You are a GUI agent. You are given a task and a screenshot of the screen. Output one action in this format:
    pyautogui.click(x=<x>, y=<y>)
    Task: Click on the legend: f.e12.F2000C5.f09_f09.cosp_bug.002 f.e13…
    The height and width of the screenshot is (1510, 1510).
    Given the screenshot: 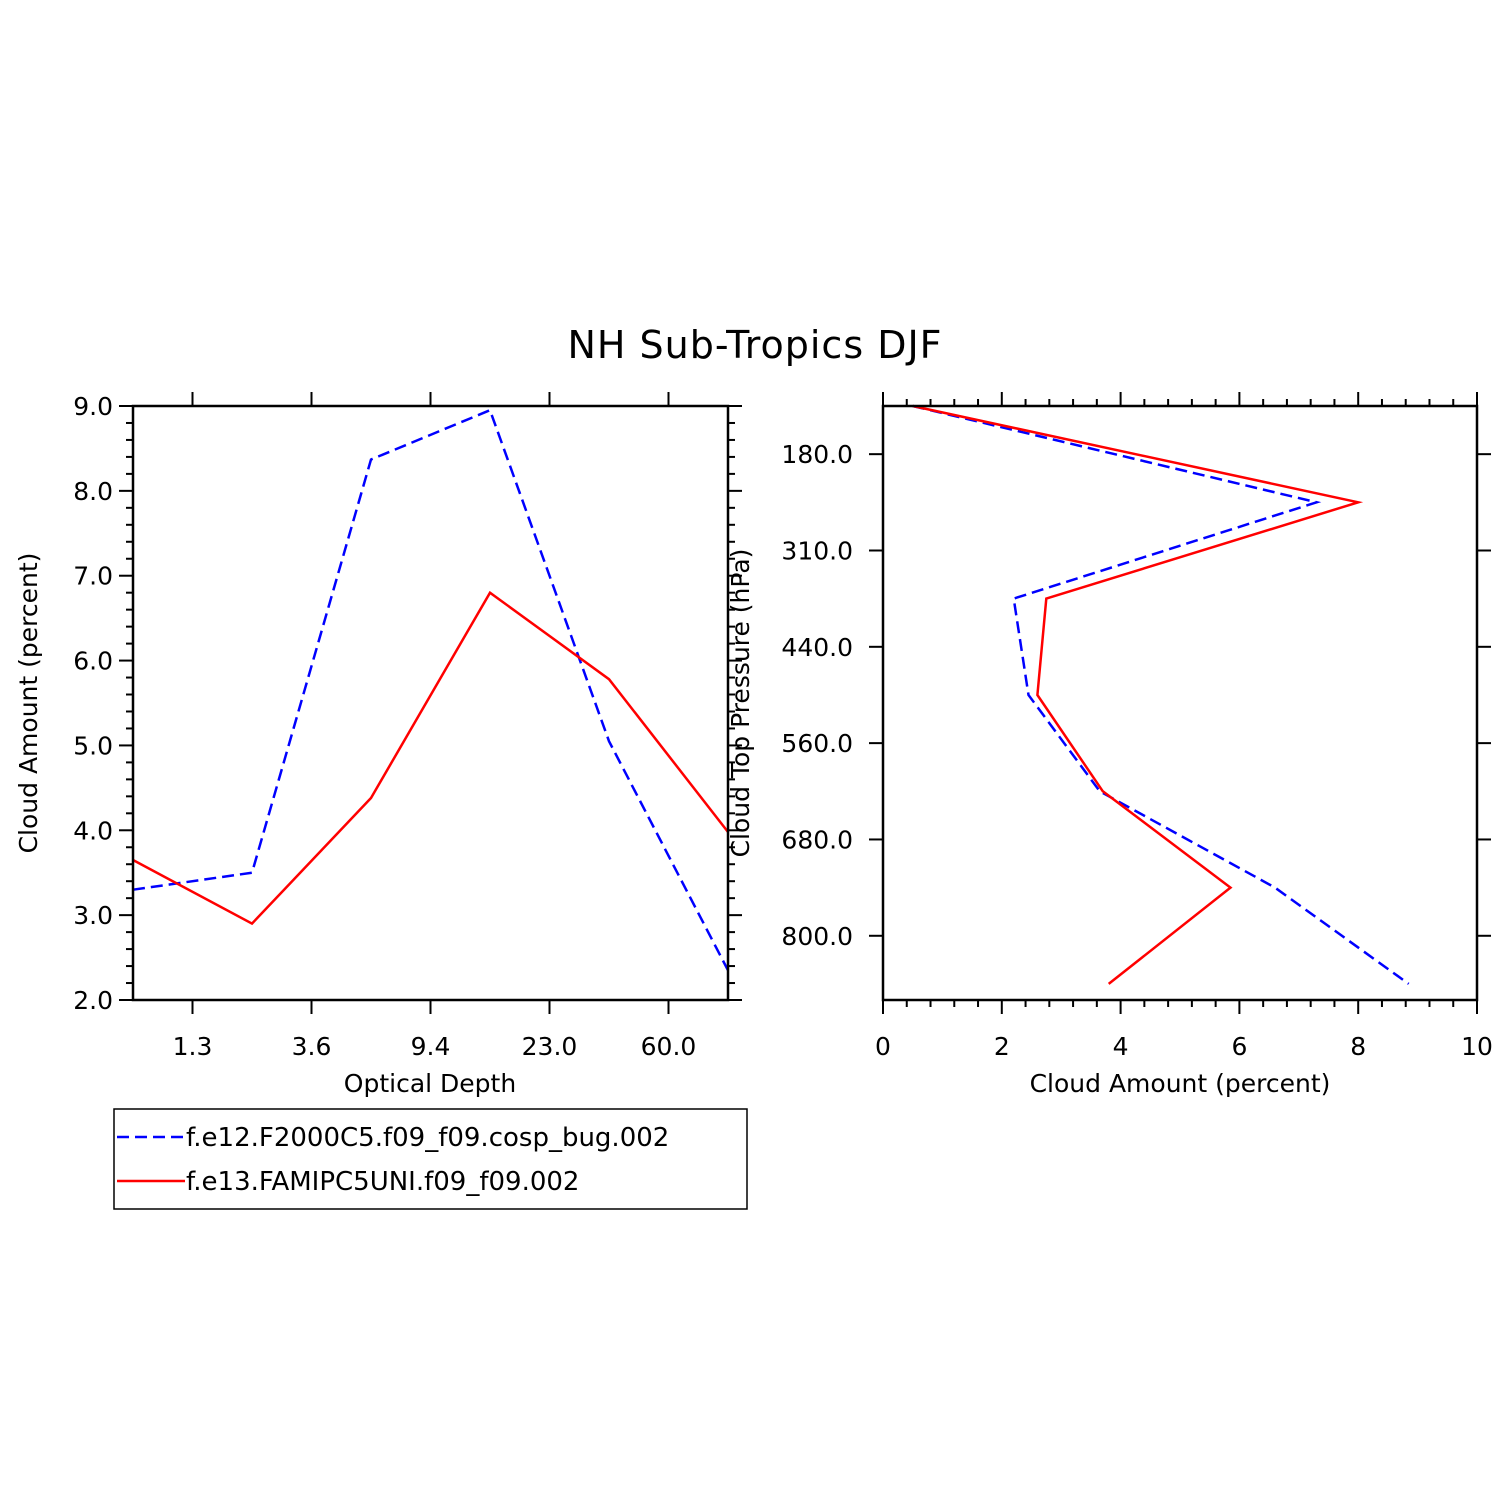 What is the action you would take?
    pyautogui.click(x=430, y=1159)
    